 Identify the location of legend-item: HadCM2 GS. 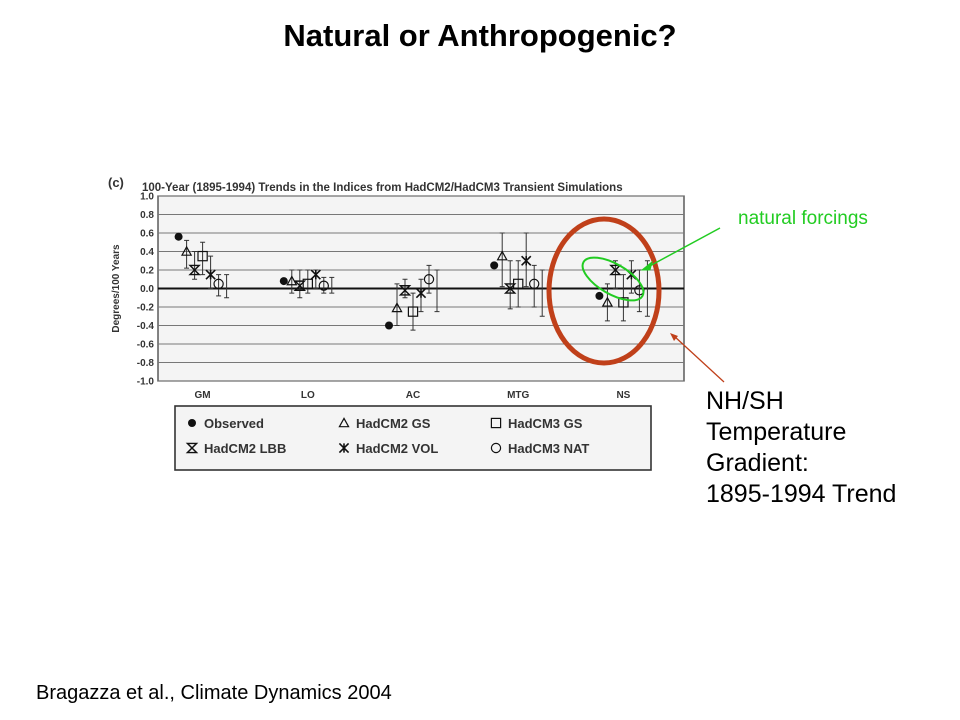
(384, 423).